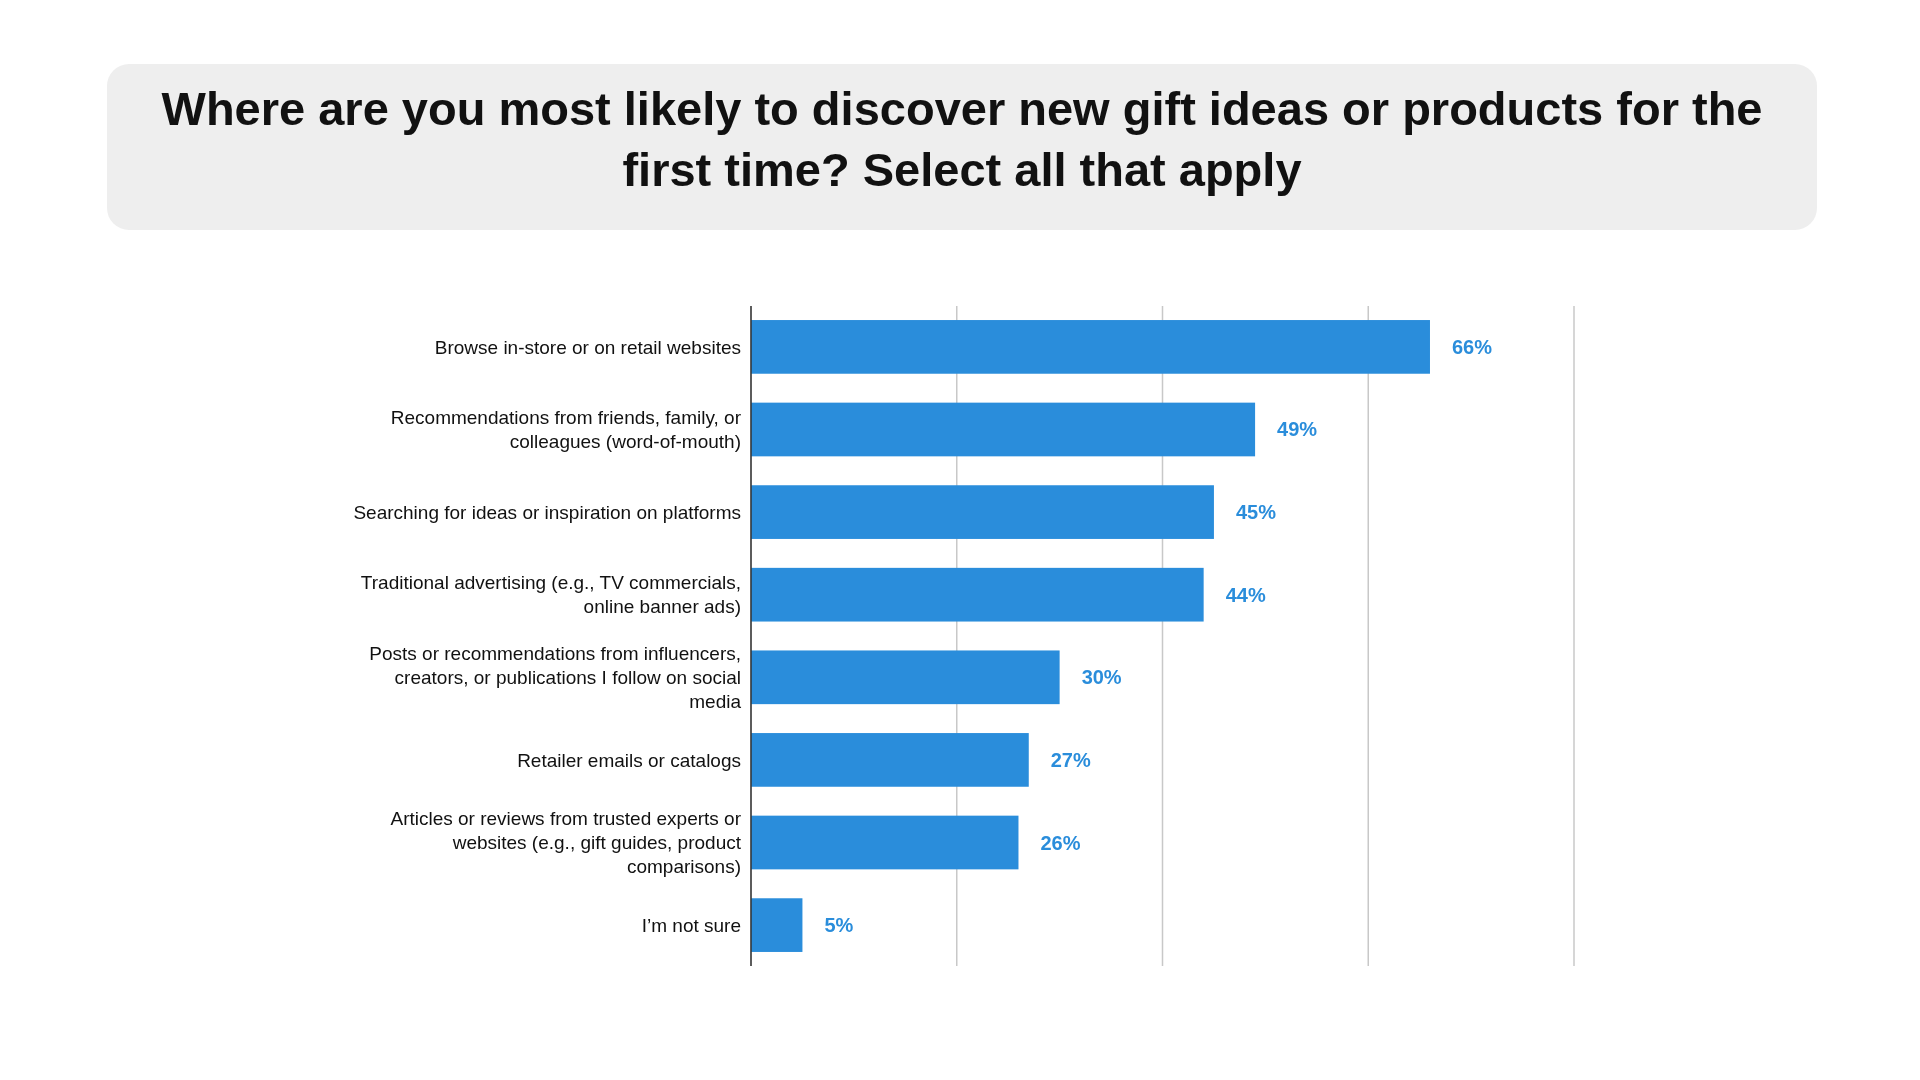 Image resolution: width=1920 pixels, height=1080 pixels. What do you see at coordinates (1101, 677) in the screenshot?
I see `data-label: 30%` at bounding box center [1101, 677].